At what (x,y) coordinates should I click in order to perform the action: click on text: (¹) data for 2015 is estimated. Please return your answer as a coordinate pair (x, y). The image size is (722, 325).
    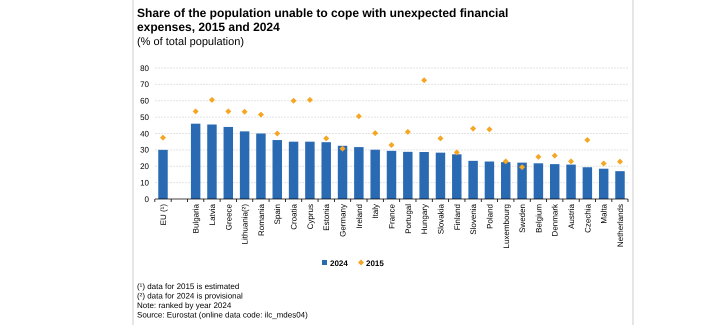
    Looking at the image, I should click on (188, 286).